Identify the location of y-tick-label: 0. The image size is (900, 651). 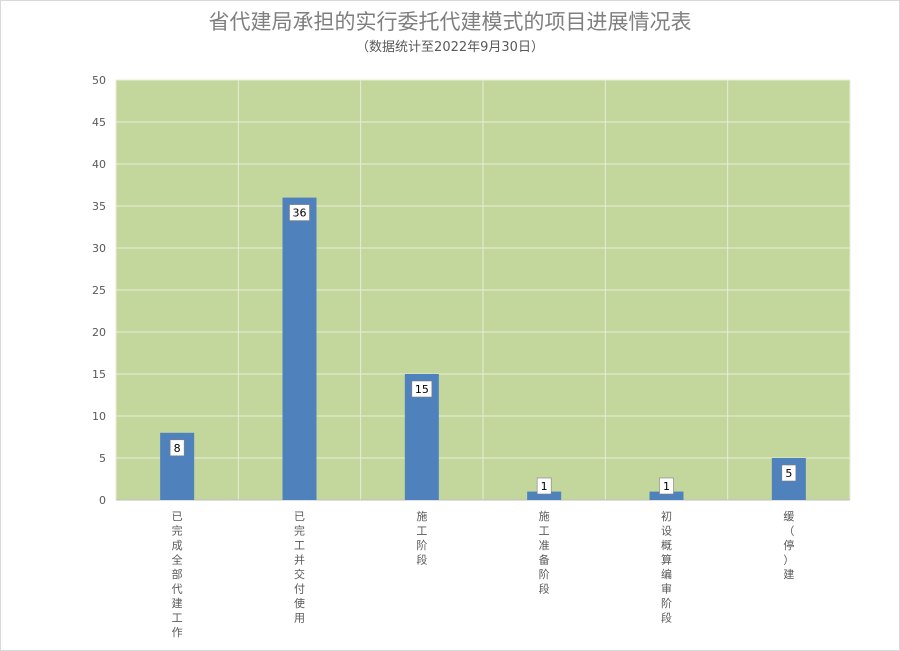
(102, 500).